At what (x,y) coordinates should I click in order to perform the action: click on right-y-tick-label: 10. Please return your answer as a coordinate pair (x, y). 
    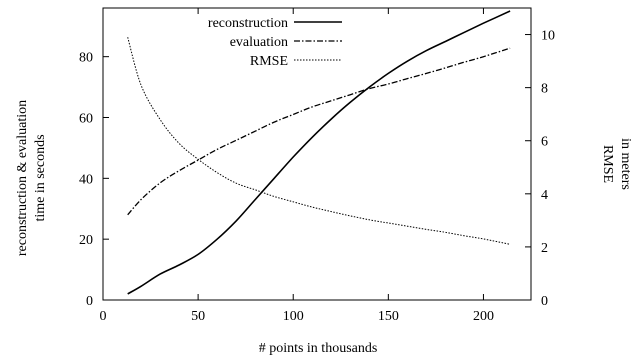
    Looking at the image, I should click on (548, 36).